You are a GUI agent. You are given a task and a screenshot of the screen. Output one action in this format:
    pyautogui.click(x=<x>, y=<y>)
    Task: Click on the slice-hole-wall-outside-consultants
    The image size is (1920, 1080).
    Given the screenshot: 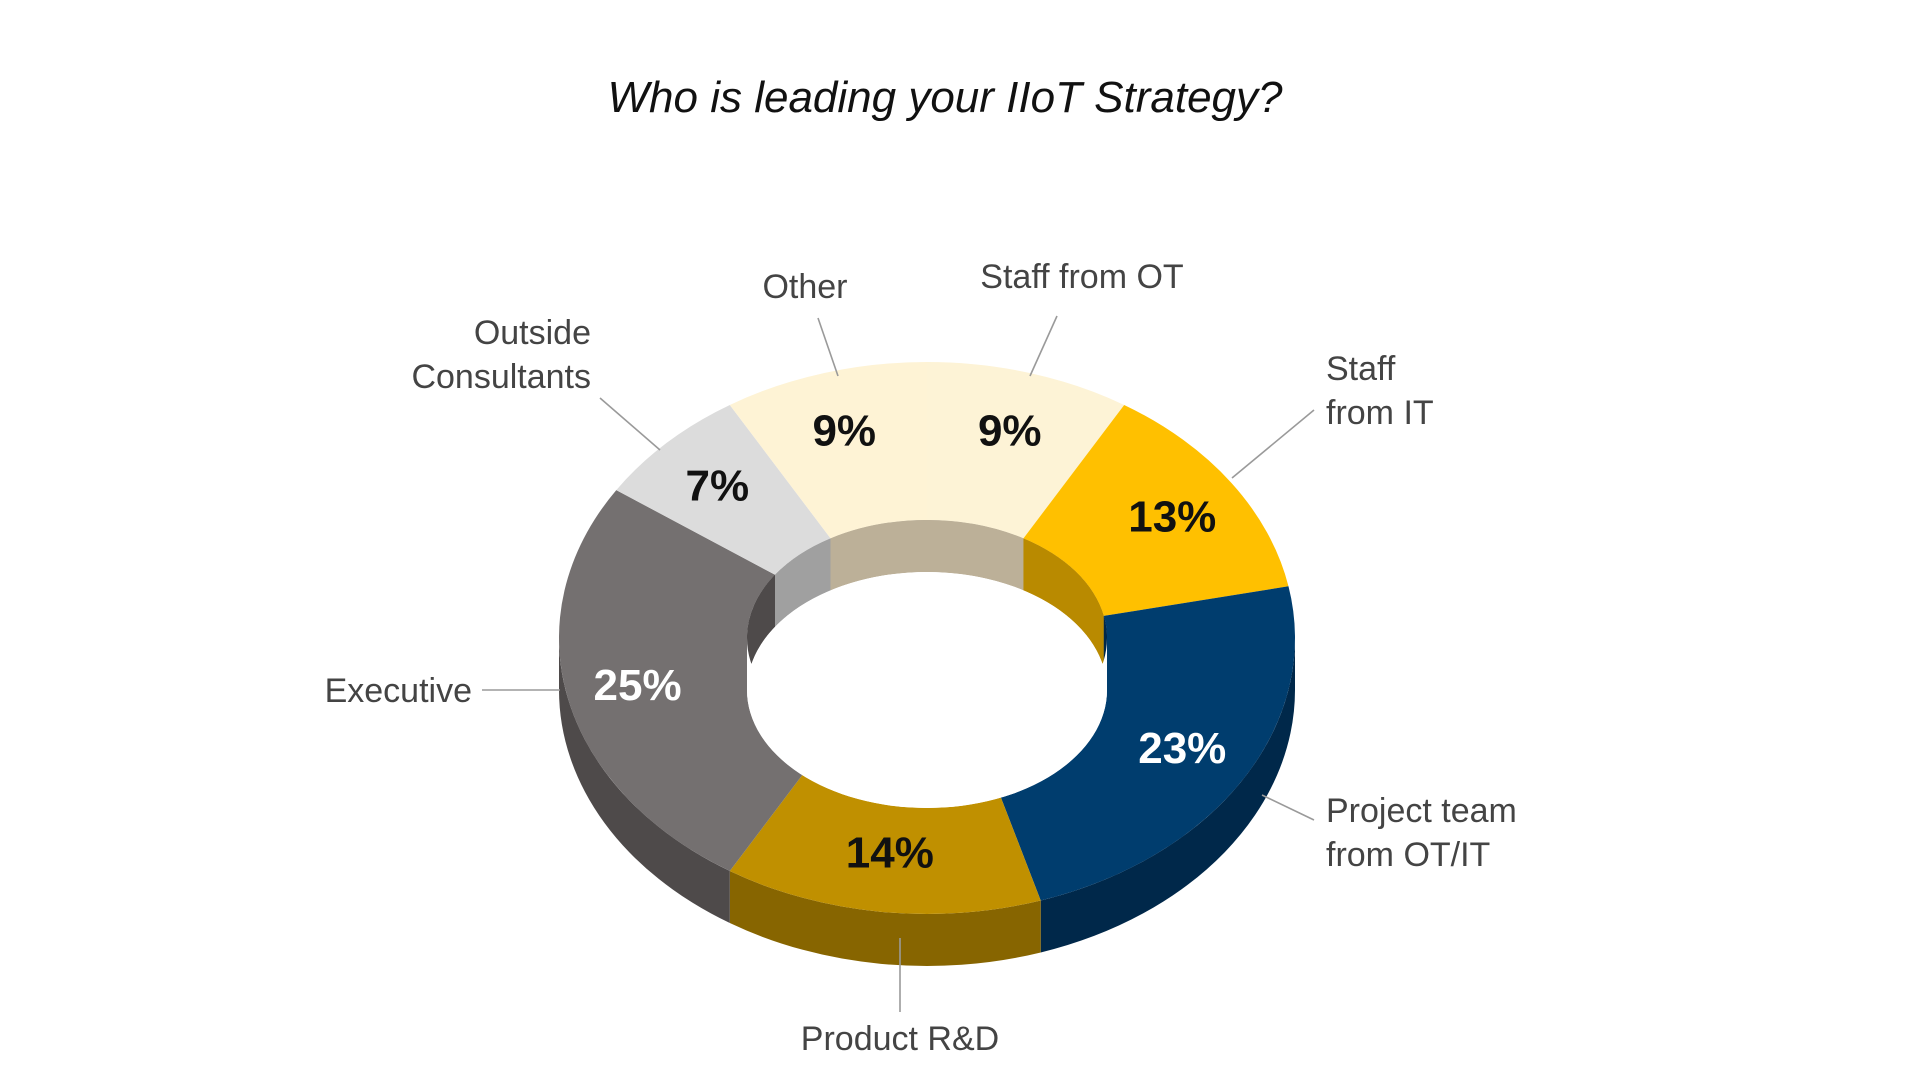 What is the action you would take?
    pyautogui.click(x=803, y=582)
    